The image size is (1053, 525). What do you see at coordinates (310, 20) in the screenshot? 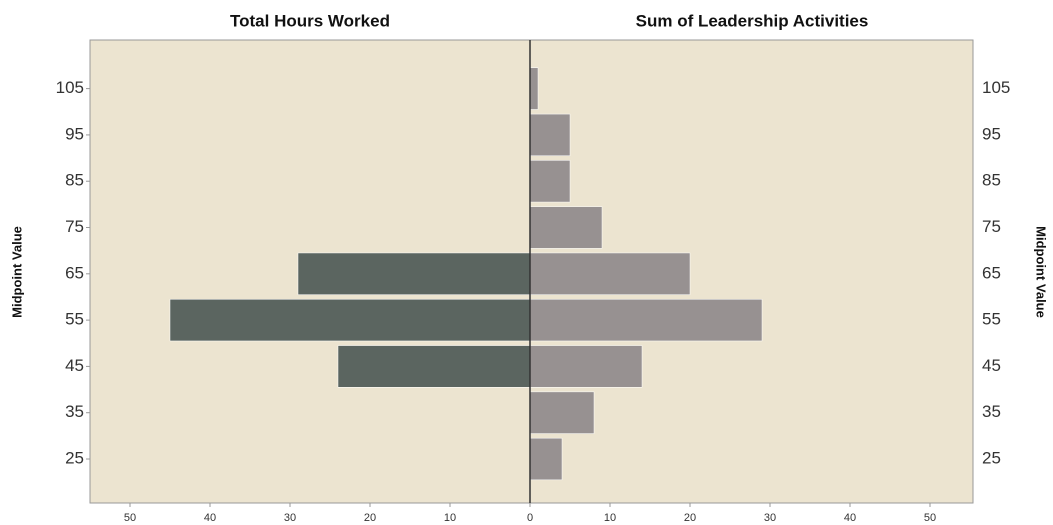
I see `left-title: Total Hours Worked` at bounding box center [310, 20].